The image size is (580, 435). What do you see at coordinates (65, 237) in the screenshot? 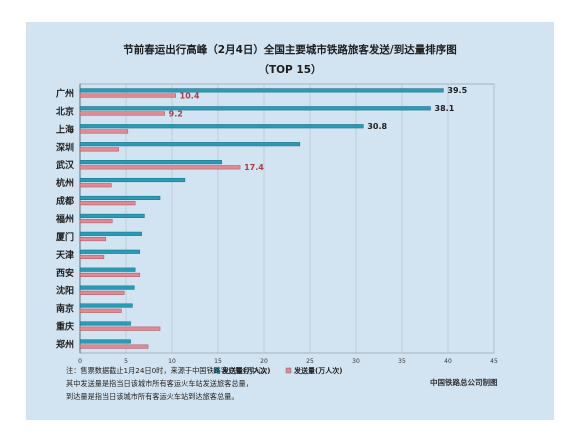
I see `category-label: 厦门` at bounding box center [65, 237].